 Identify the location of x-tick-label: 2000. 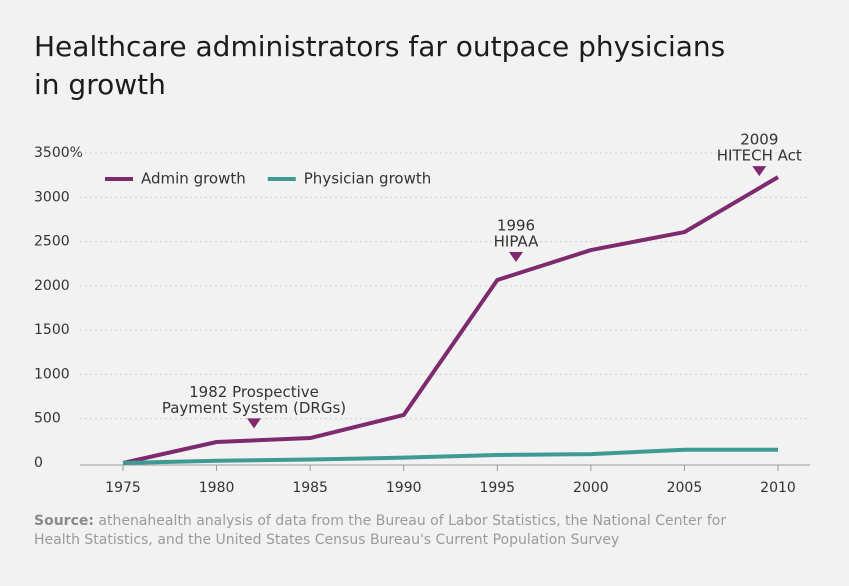
(591, 488).